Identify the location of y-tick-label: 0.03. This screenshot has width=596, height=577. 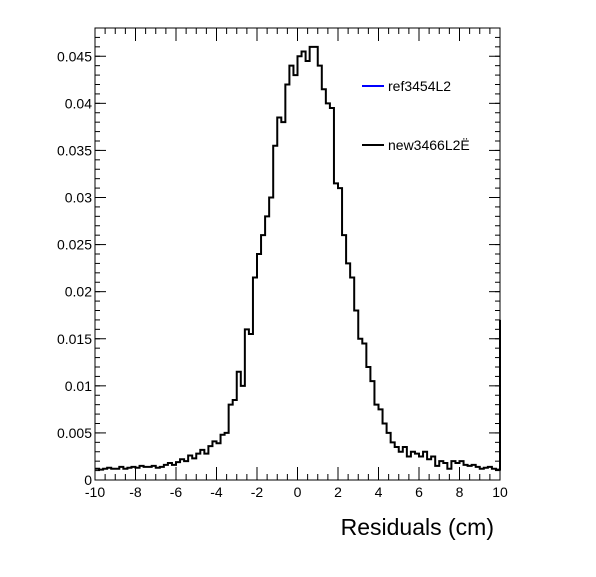
(78, 198).